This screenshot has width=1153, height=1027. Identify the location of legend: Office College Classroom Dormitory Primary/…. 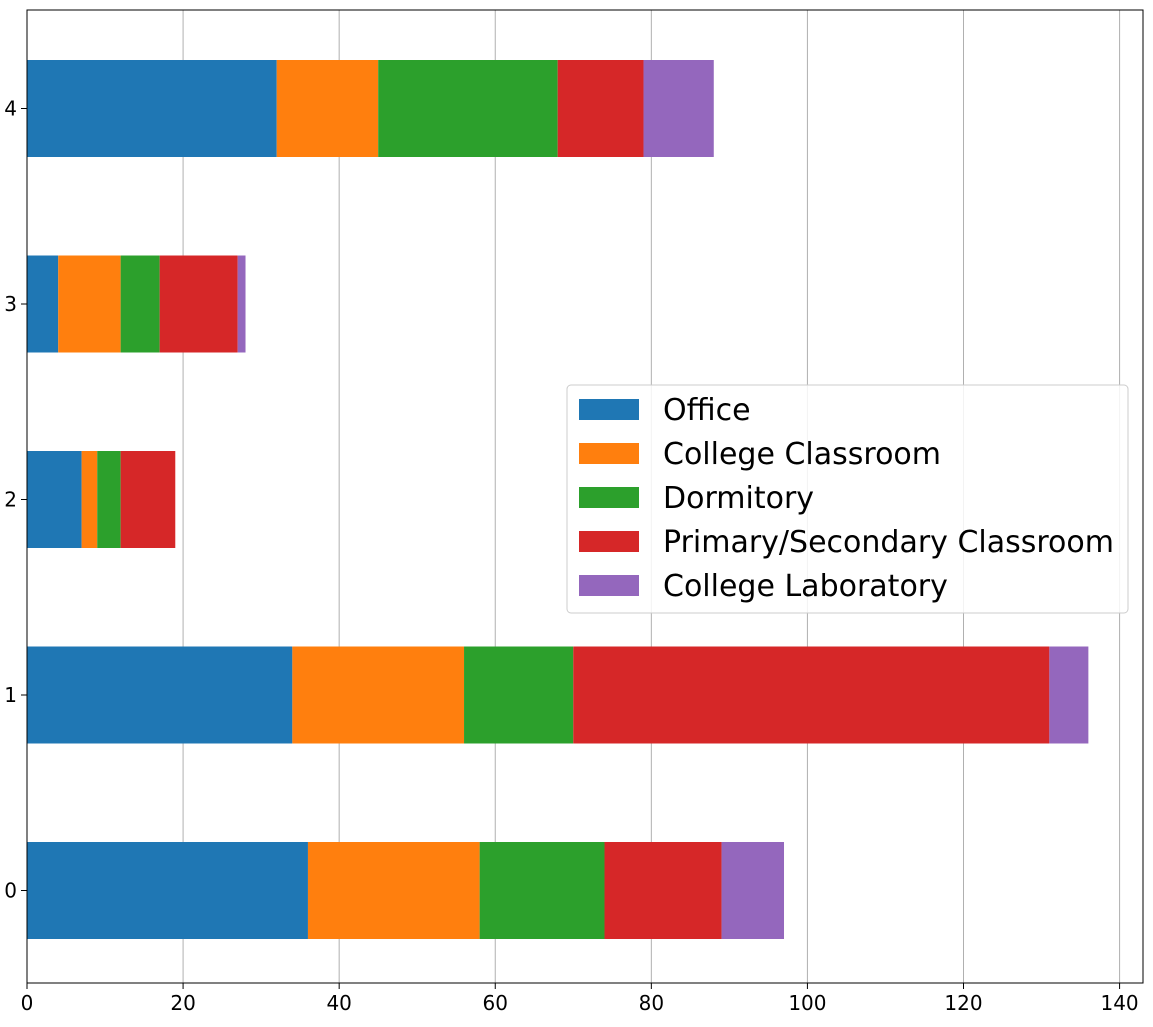
(847, 499).